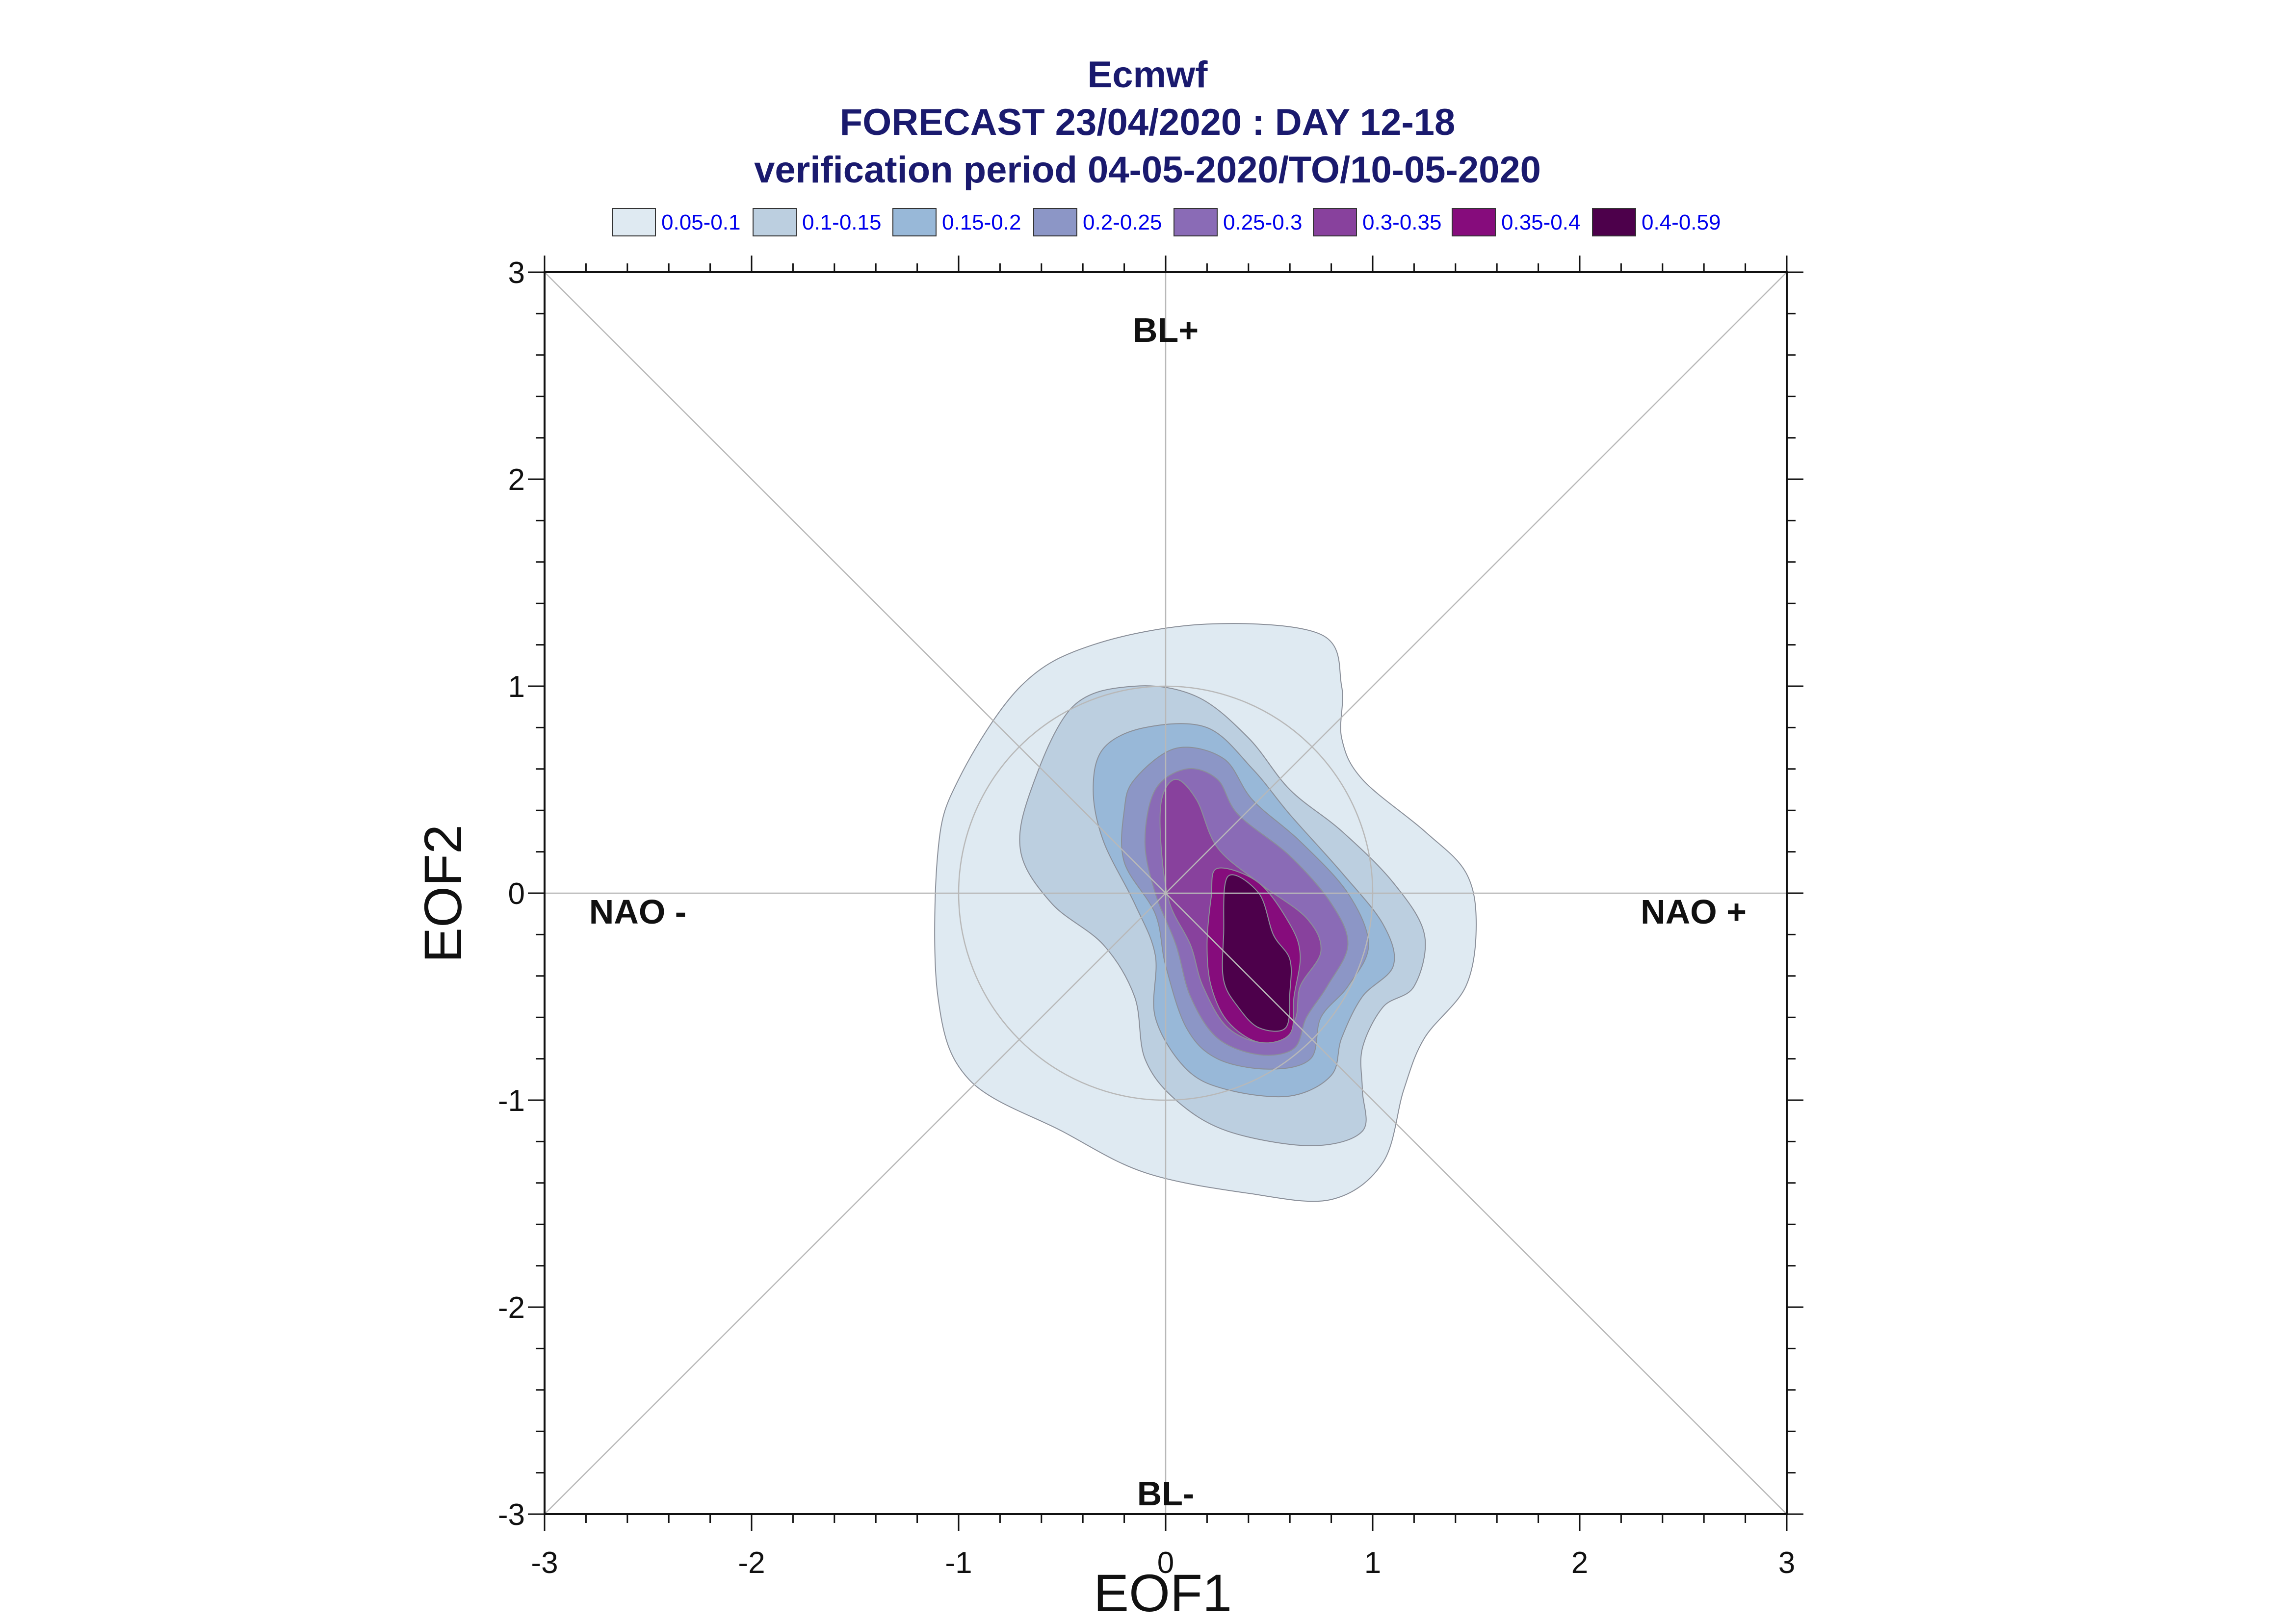 This screenshot has width=2295, height=1624. What do you see at coordinates (1257, 953) in the screenshot?
I see `density-contour-0.4-0.59` at bounding box center [1257, 953].